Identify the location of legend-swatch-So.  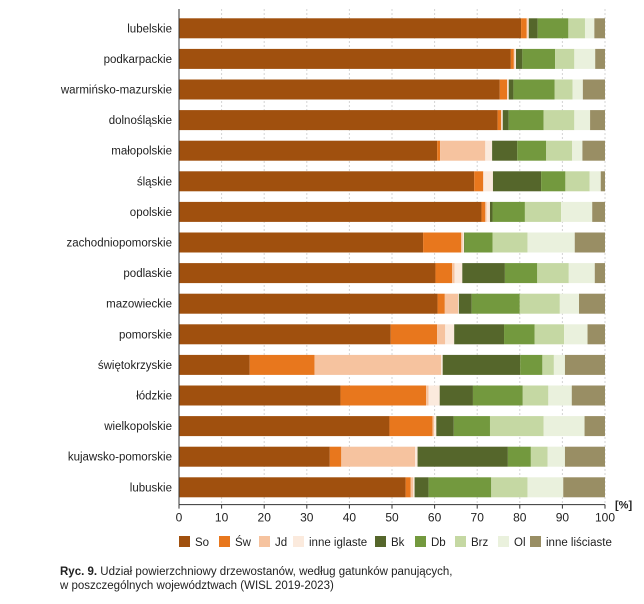
(184, 541).